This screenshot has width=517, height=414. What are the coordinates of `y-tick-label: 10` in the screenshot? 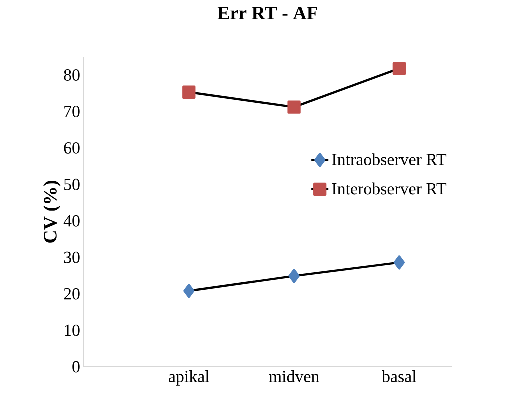 It's located at (72, 330).